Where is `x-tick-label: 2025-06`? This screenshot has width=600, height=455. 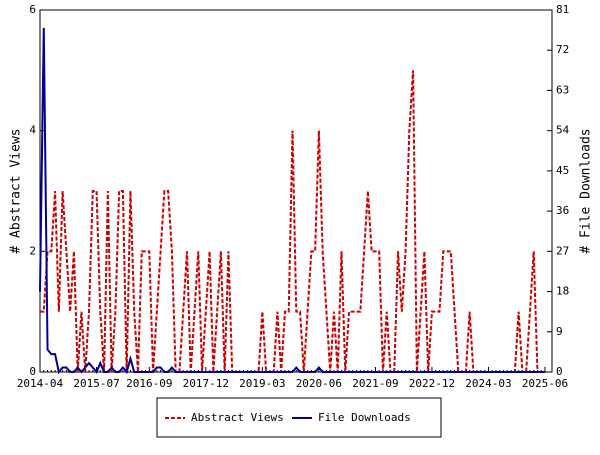
x-tick-label: 2025-06 is located at coordinates (545, 383).